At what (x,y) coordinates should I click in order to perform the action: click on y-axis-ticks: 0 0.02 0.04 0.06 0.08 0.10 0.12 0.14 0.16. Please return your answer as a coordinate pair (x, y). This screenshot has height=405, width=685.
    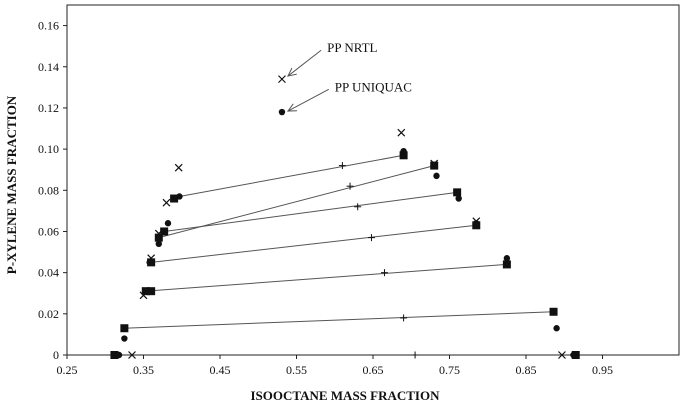
    Looking at the image, I should click on (52, 190).